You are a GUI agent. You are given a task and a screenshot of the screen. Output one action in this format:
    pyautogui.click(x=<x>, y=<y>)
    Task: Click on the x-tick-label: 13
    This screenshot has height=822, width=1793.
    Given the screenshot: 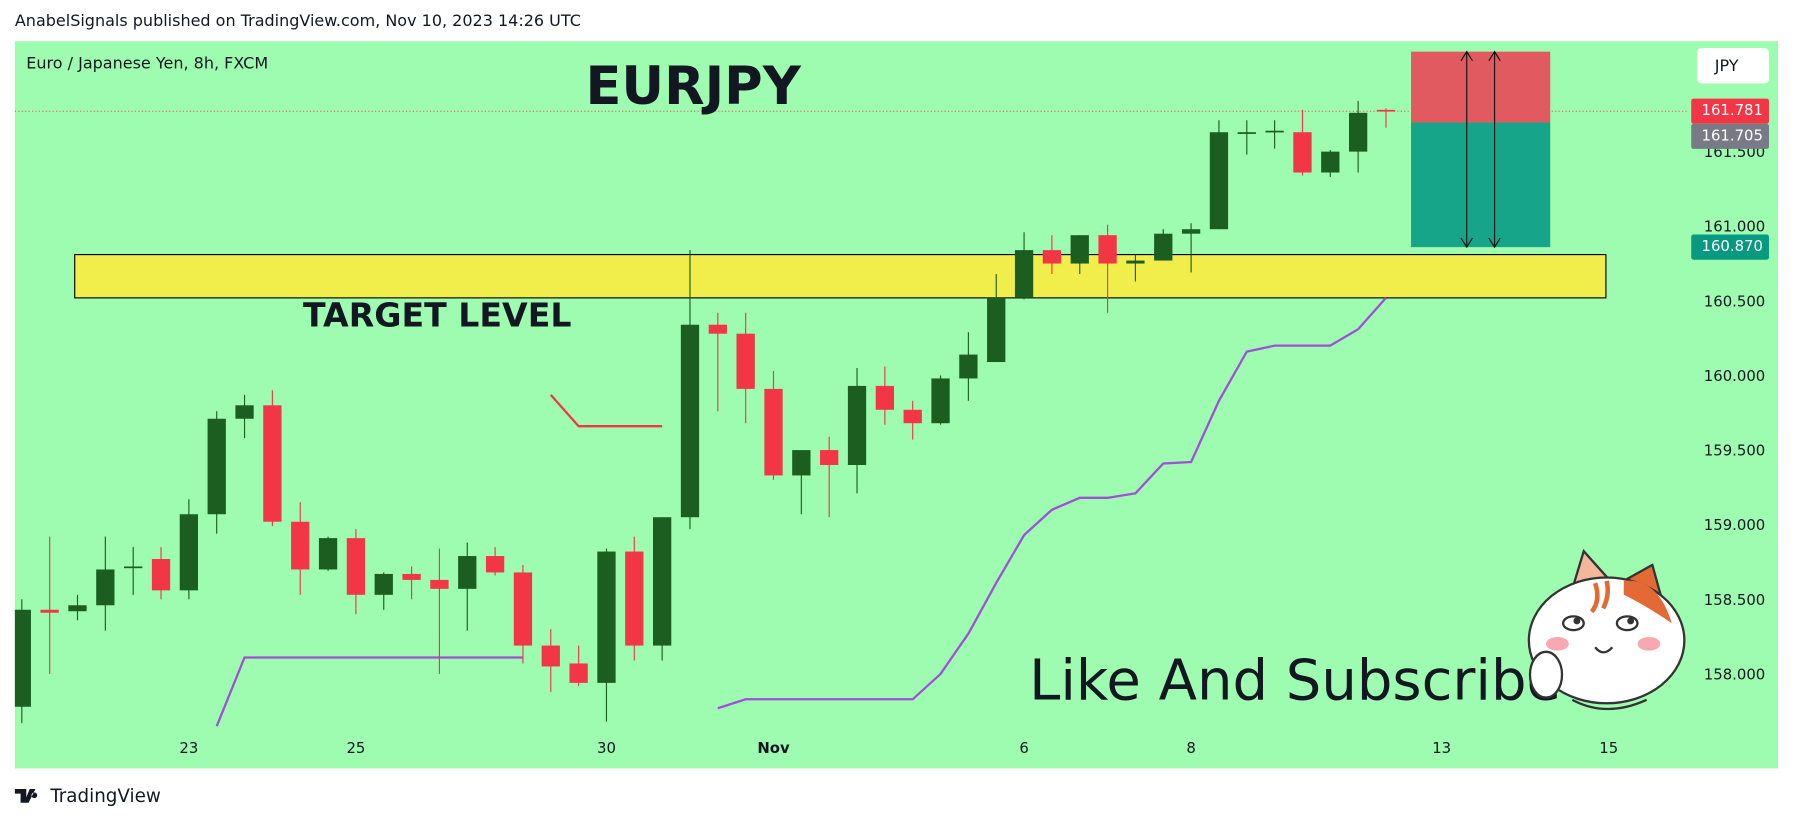 What is the action you would take?
    pyautogui.click(x=1441, y=748)
    